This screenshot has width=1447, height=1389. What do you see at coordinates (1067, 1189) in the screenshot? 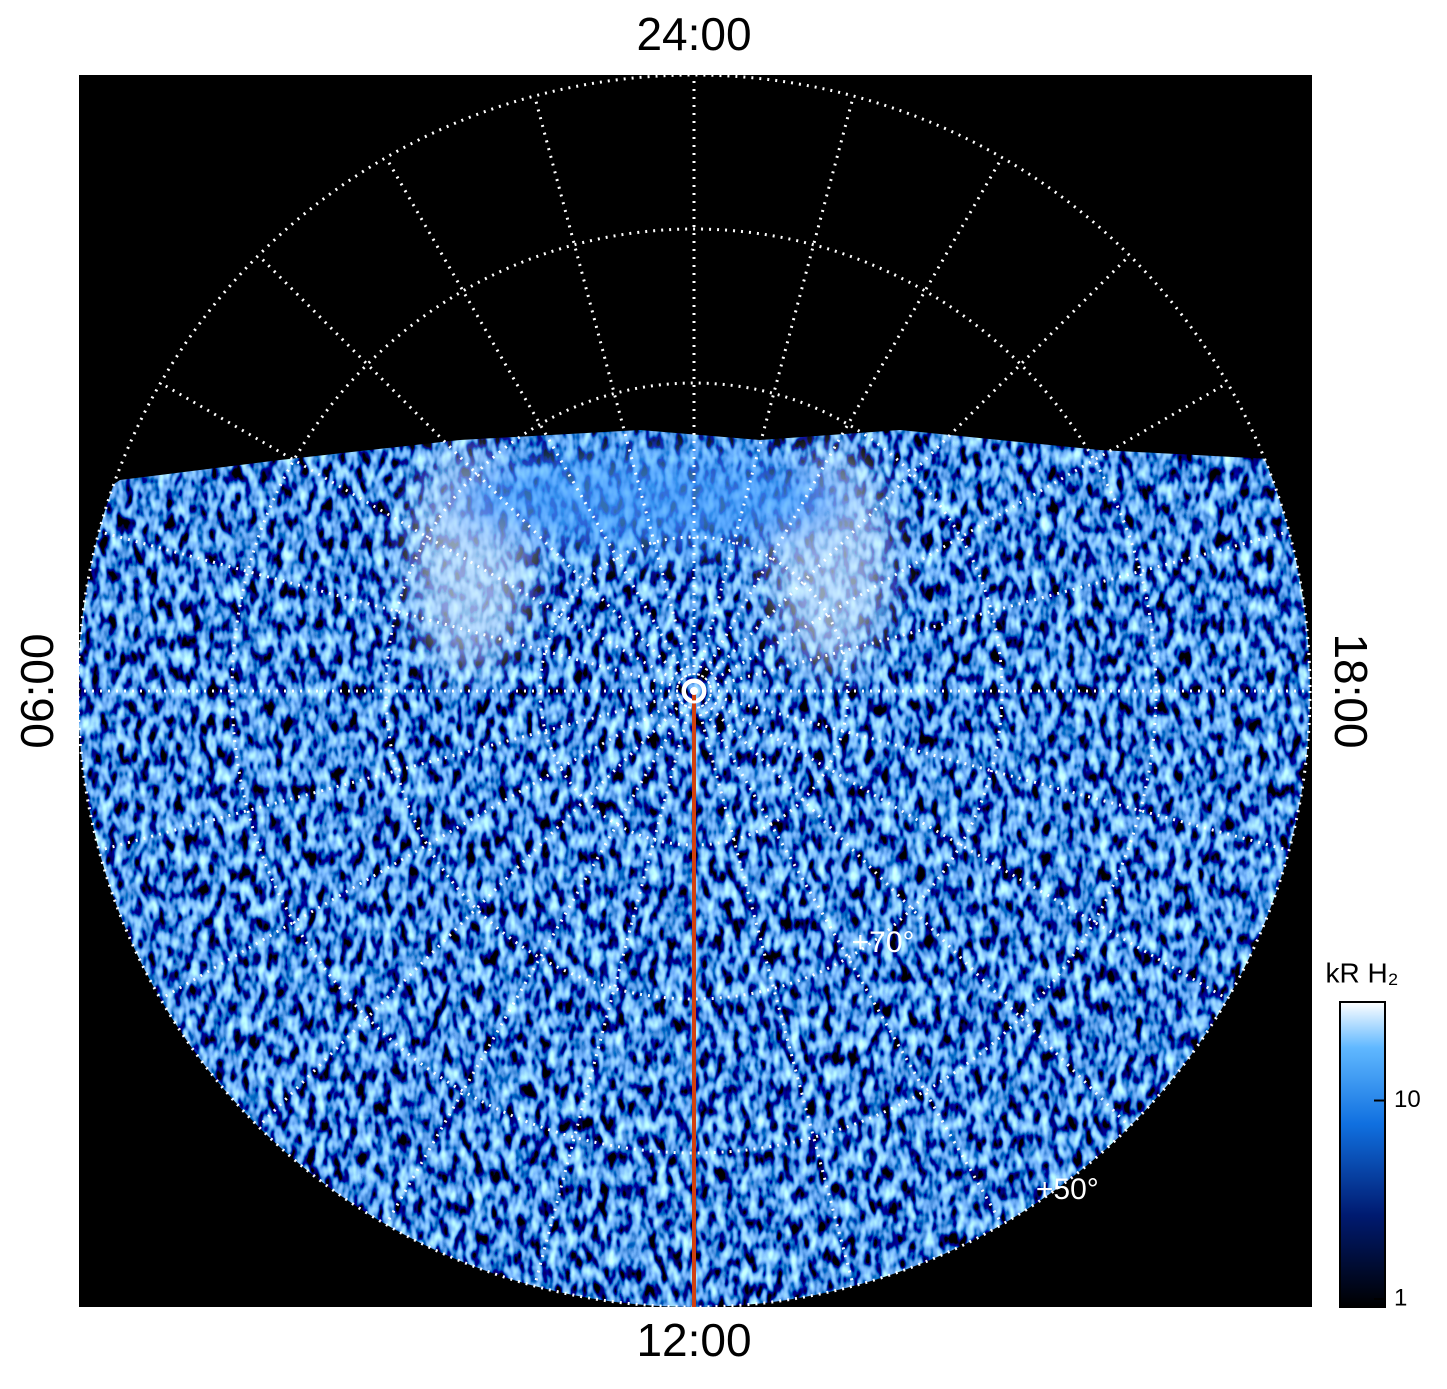
I see `latitude-label: +50°` at bounding box center [1067, 1189].